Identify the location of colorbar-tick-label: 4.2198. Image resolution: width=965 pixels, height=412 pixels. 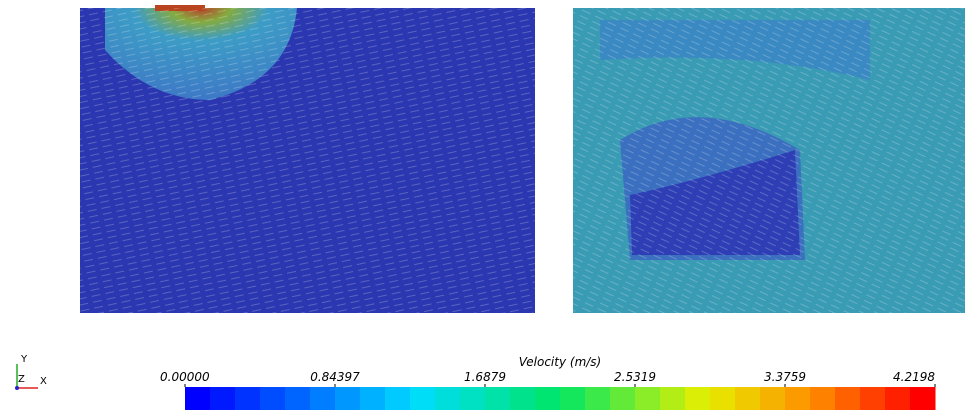
(914, 377).